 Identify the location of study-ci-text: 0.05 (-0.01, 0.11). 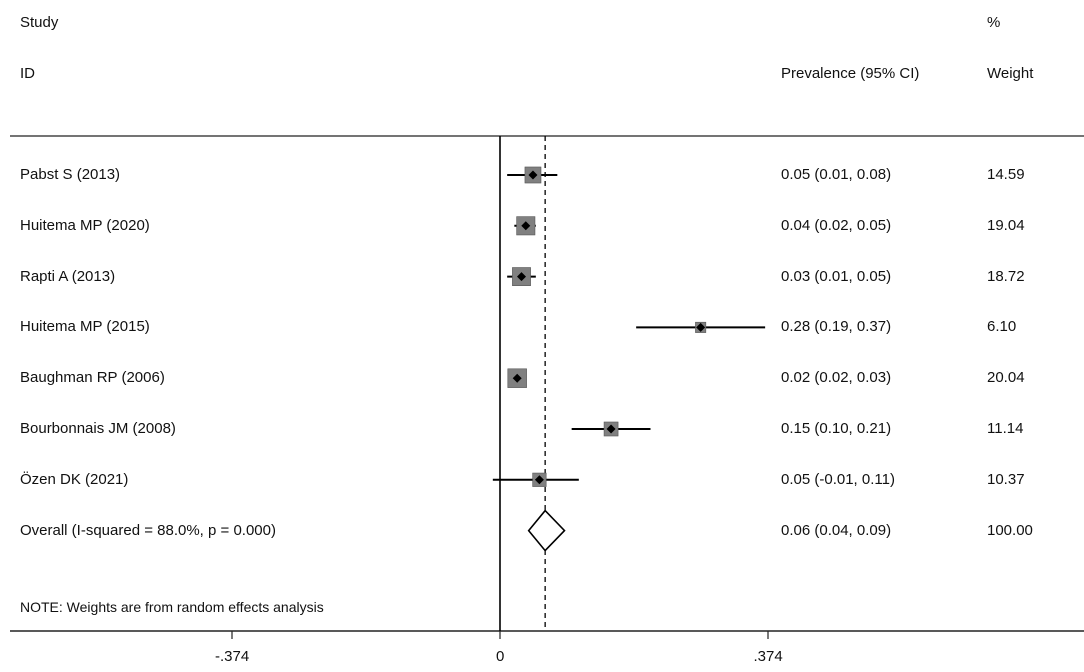
(838, 479).